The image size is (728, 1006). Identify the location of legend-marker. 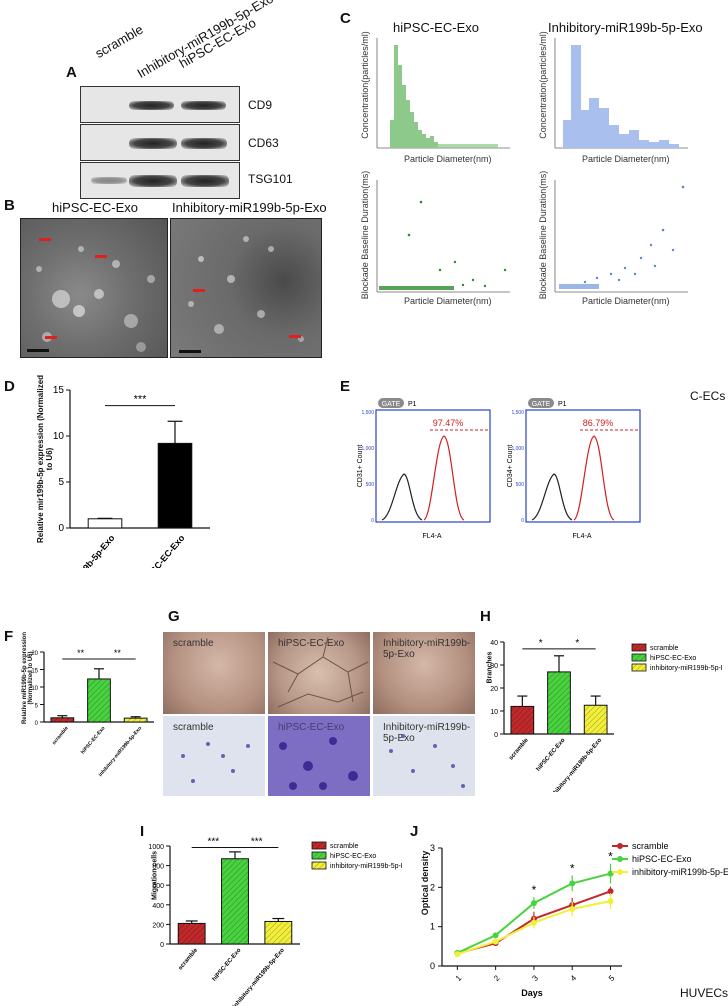
(620, 859).